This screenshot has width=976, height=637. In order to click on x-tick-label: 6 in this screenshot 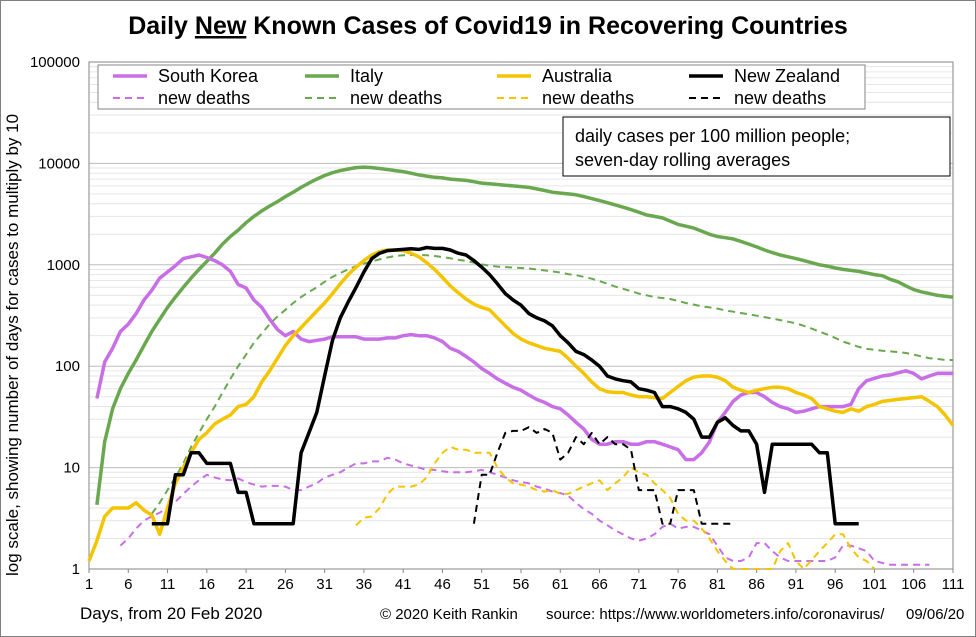, I will do `click(128, 584)`.